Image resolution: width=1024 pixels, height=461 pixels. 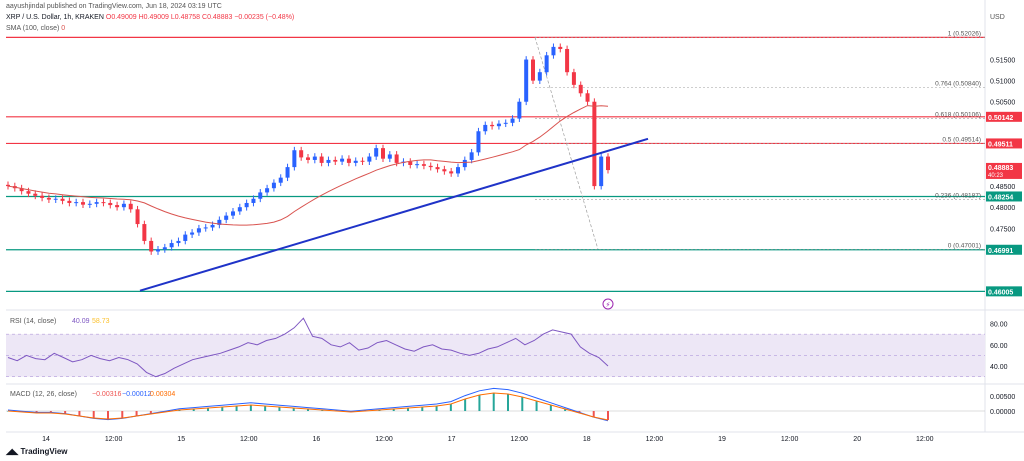 What do you see at coordinates (35, 28) in the screenshot?
I see `sma-label: SMA (100, close) 0` at bounding box center [35, 28].